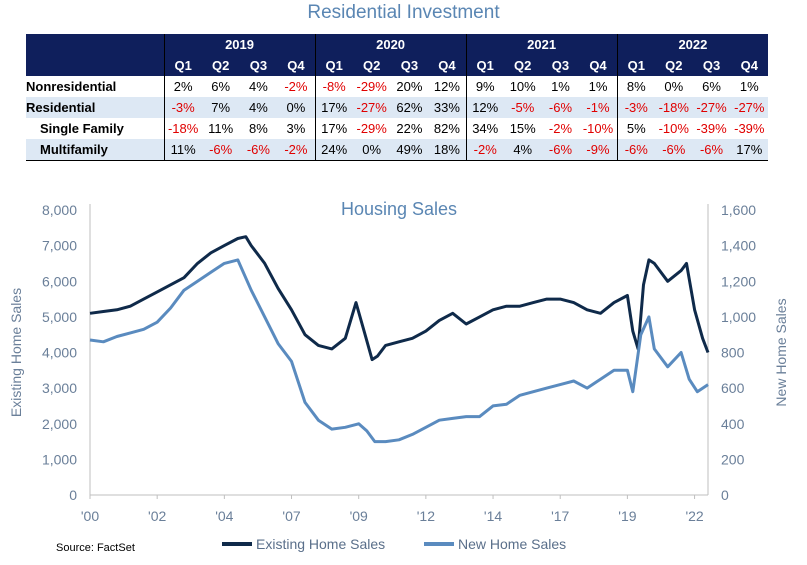 This screenshot has width=807, height=565. I want to click on y-tick-label: 6,000, so click(59, 281).